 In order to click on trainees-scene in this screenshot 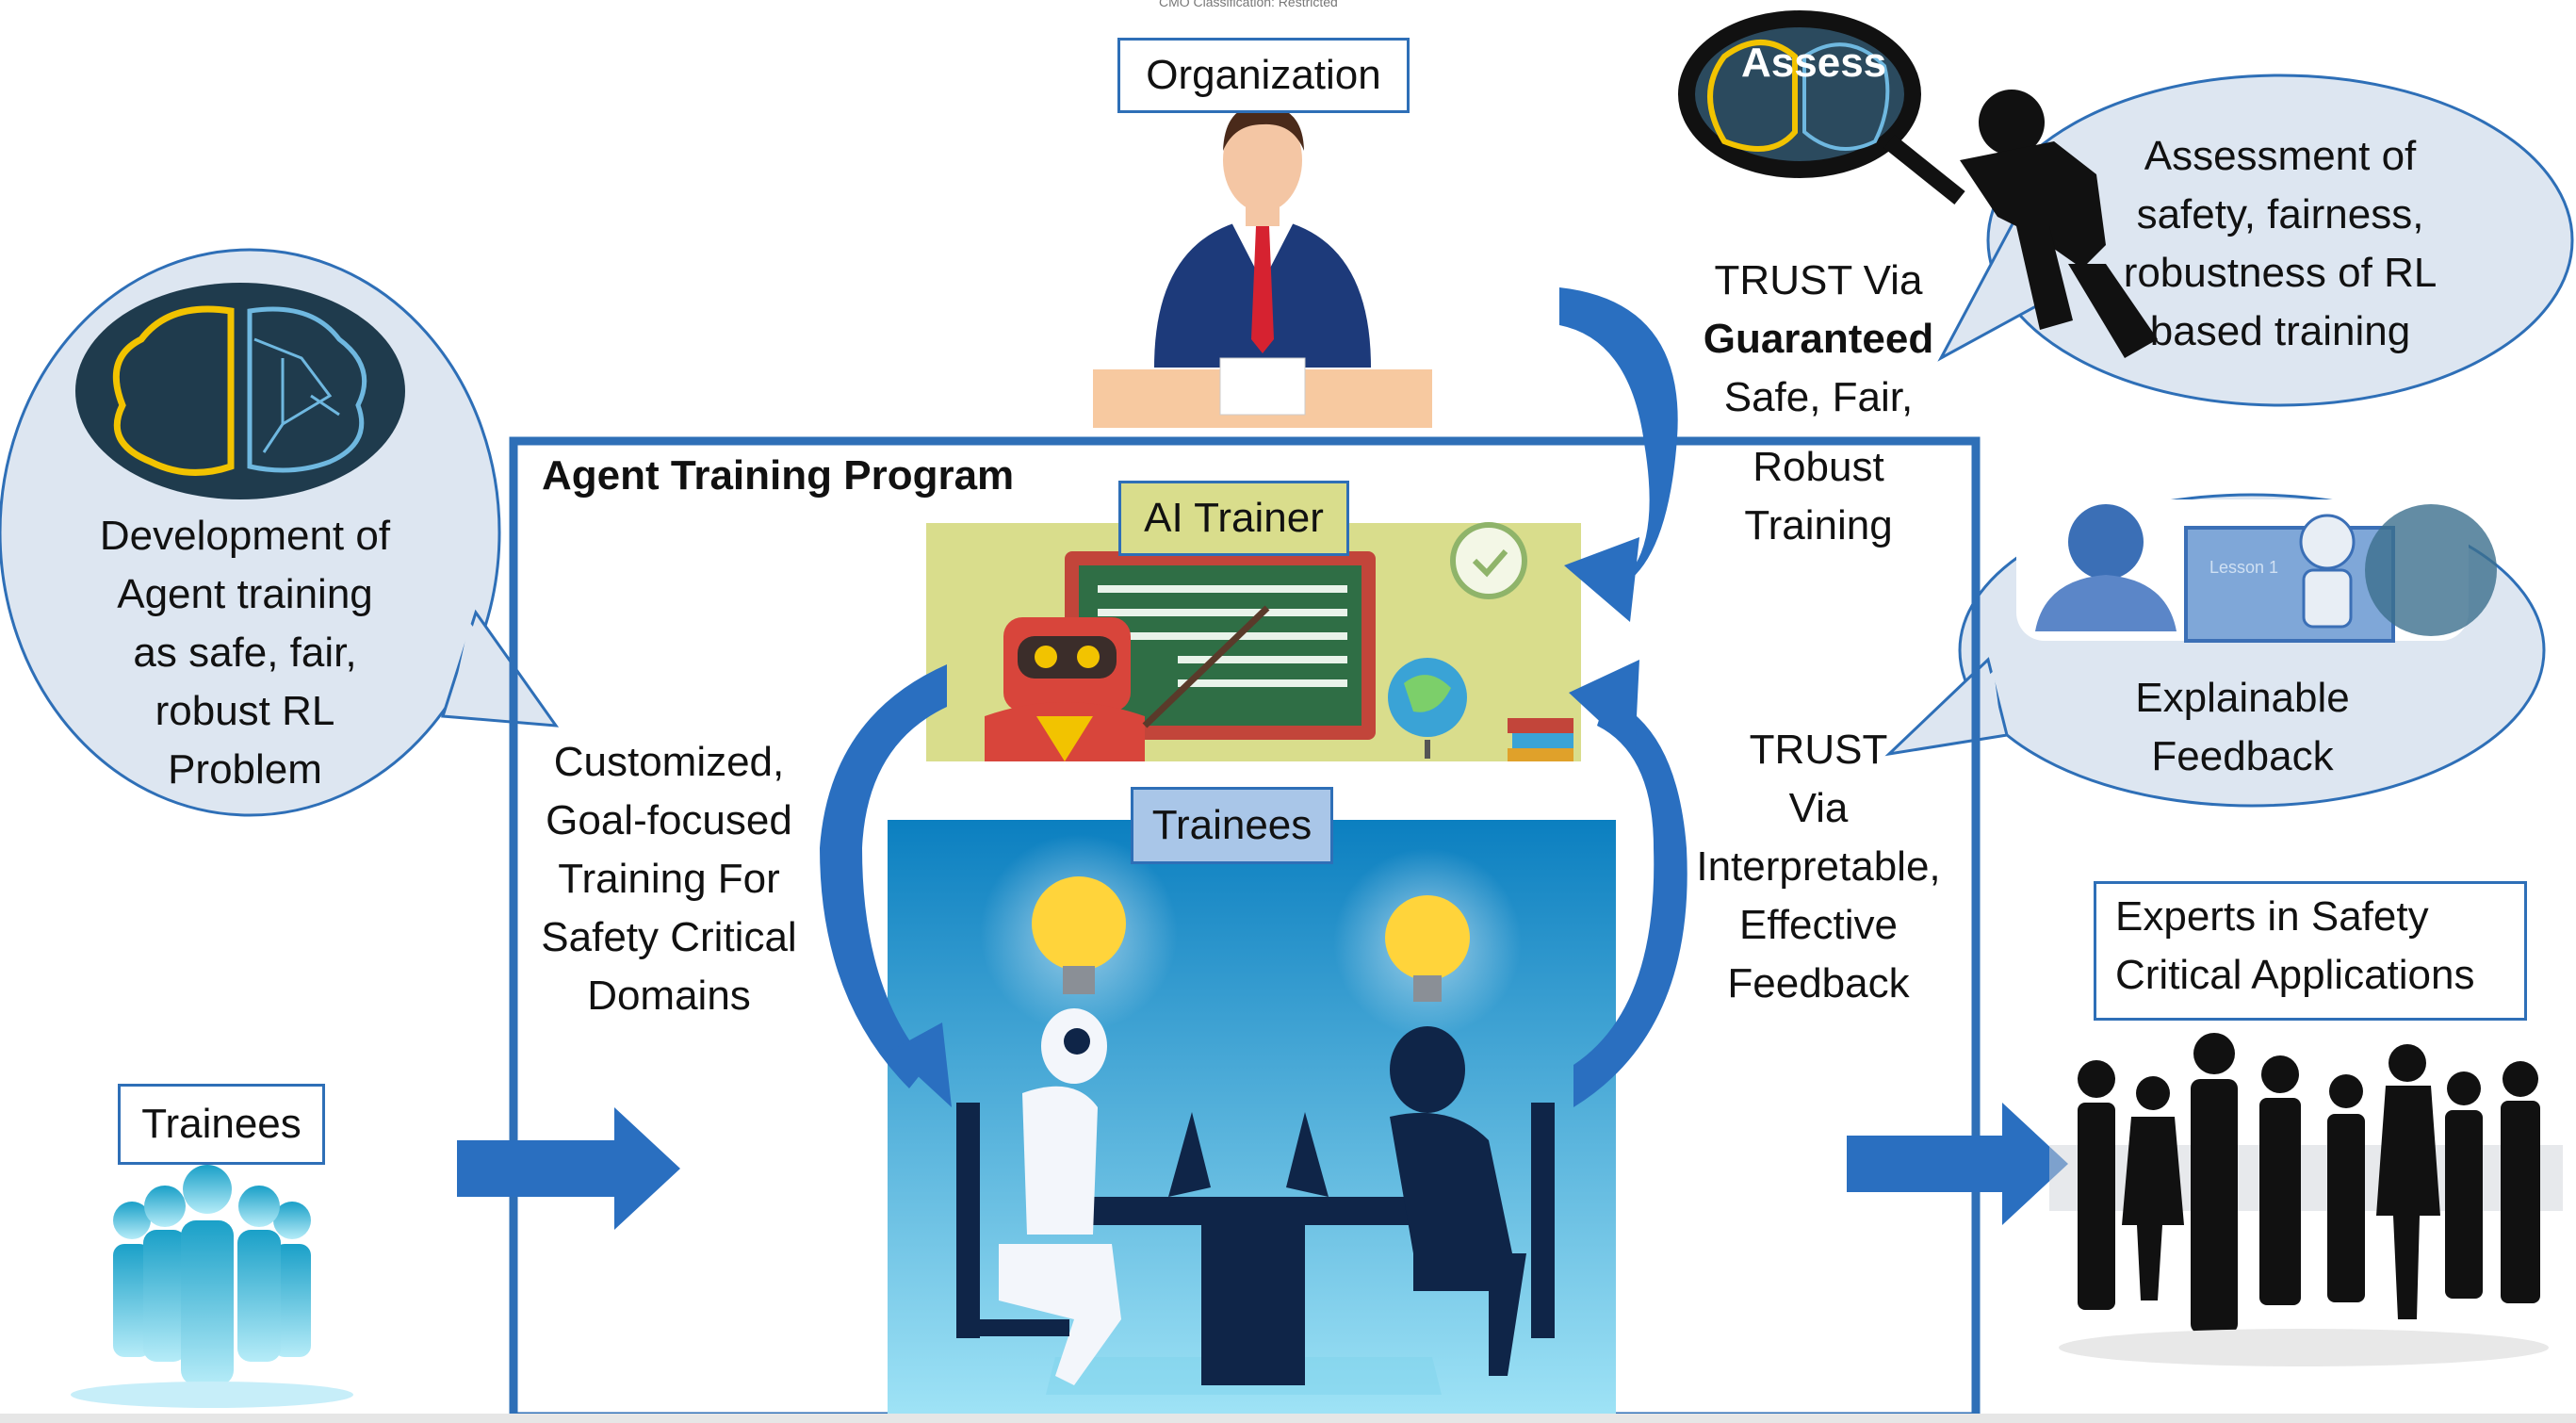, I will do `click(1252, 1118)`.